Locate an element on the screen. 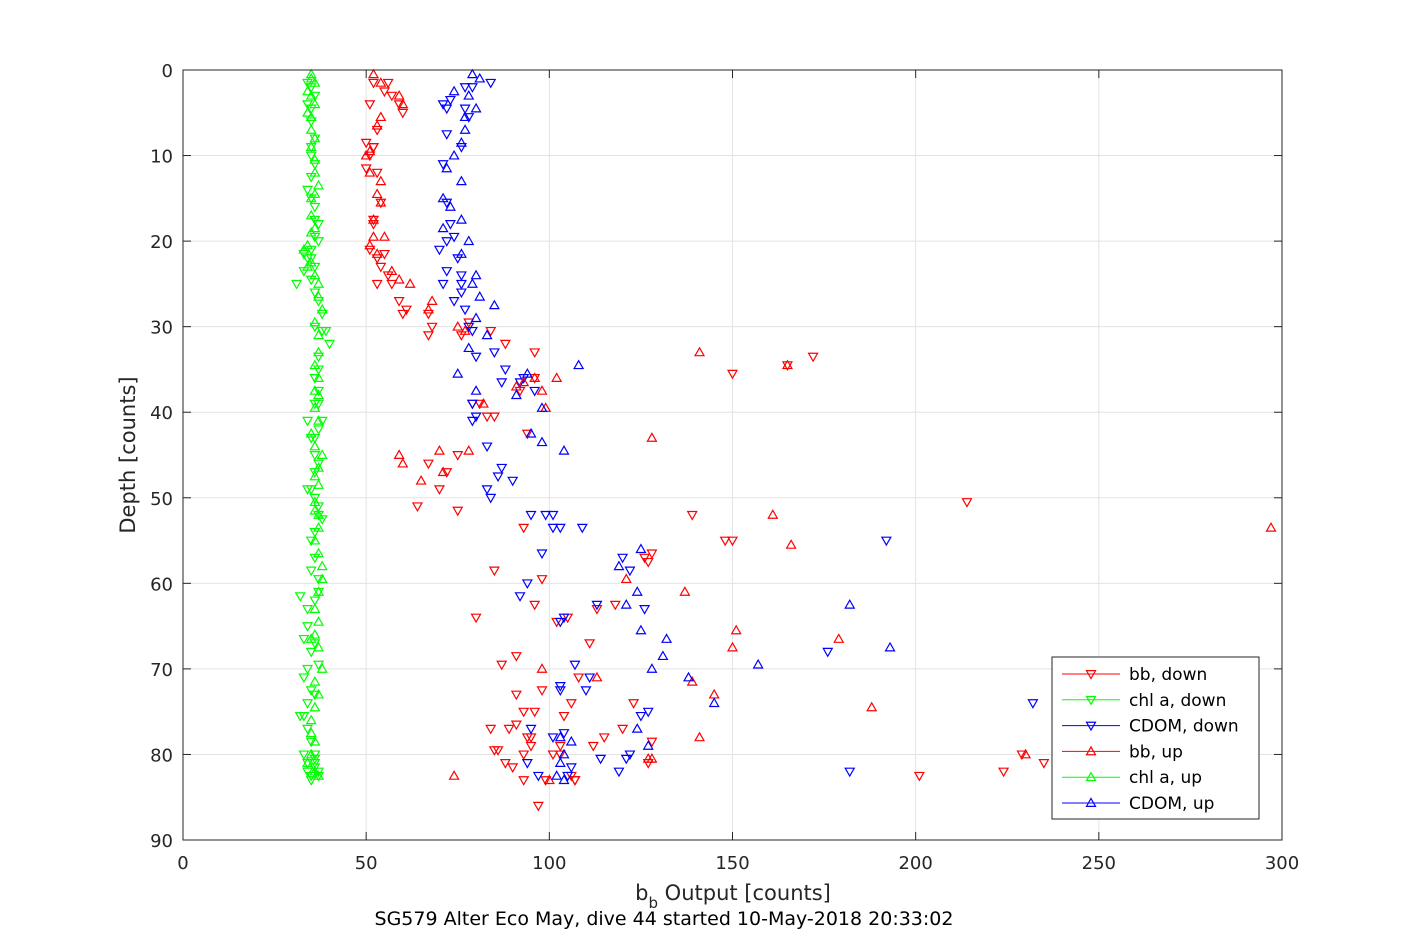 The width and height of the screenshot is (1417, 945). legend-label: chl a, up is located at coordinates (1165, 778).